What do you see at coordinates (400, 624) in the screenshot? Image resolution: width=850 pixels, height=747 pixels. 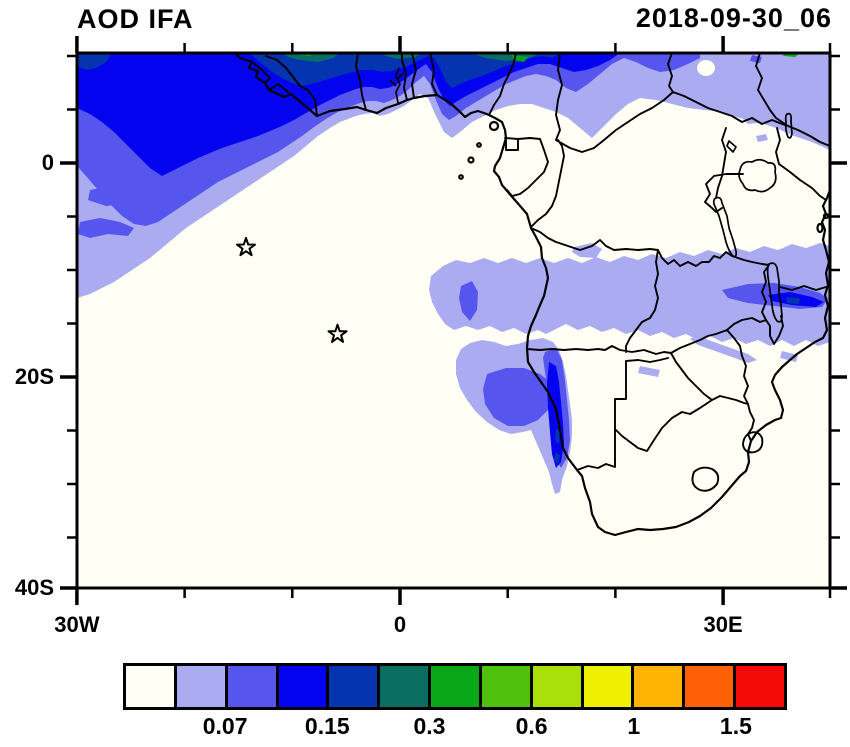 I see `lon-label: 0` at bounding box center [400, 624].